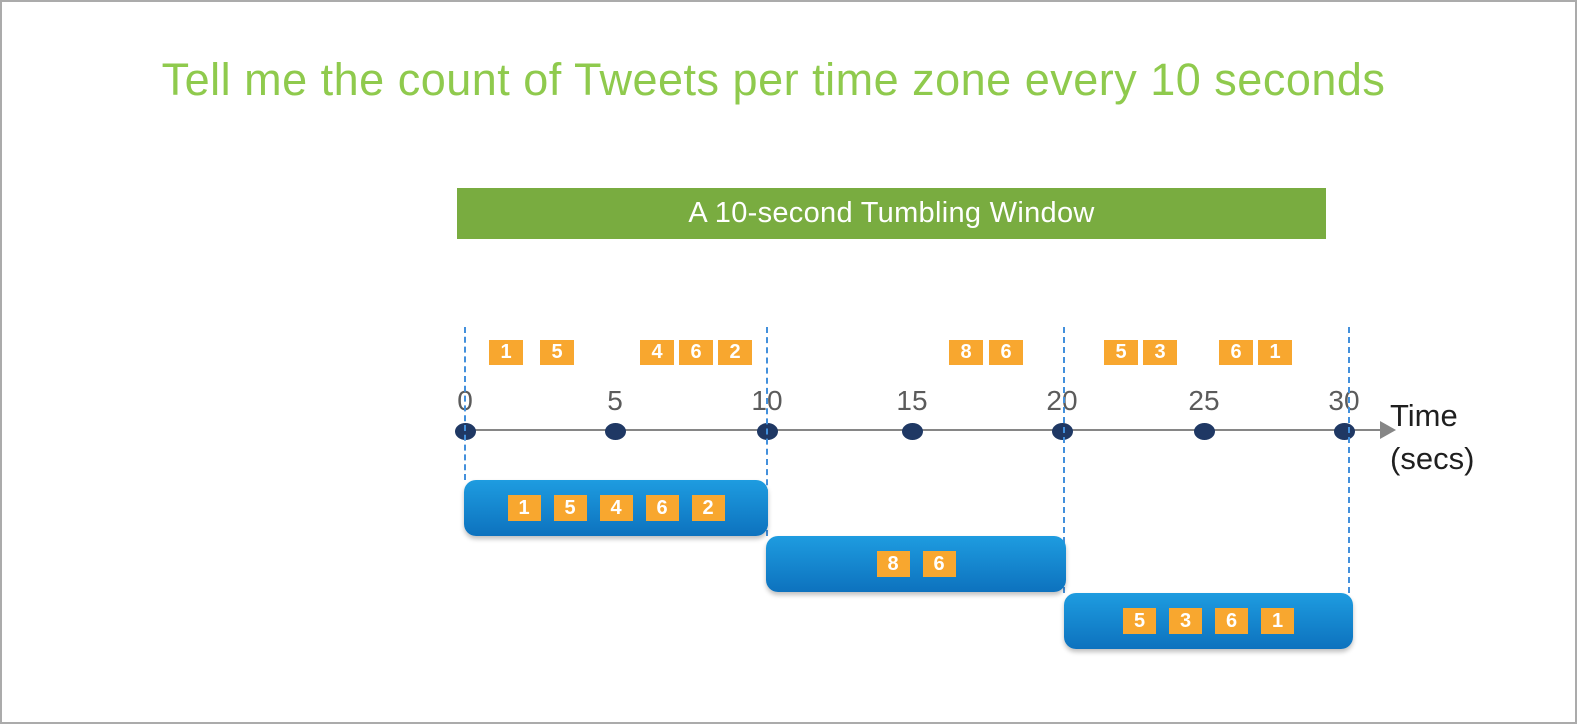 The height and width of the screenshot is (724, 1577). What do you see at coordinates (1432, 437) in the screenshot?
I see `time-axis-label: Time (secs)` at bounding box center [1432, 437].